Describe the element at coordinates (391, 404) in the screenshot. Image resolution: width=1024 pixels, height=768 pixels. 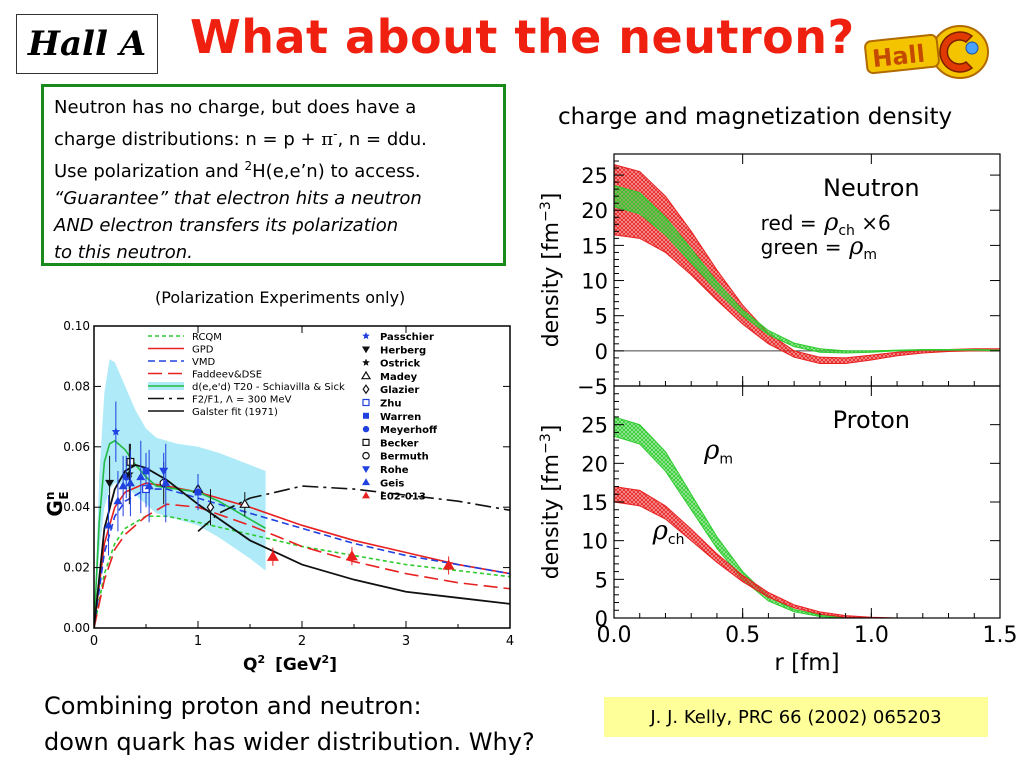
I see `legend-exp-zhu: Zhu` at that location.